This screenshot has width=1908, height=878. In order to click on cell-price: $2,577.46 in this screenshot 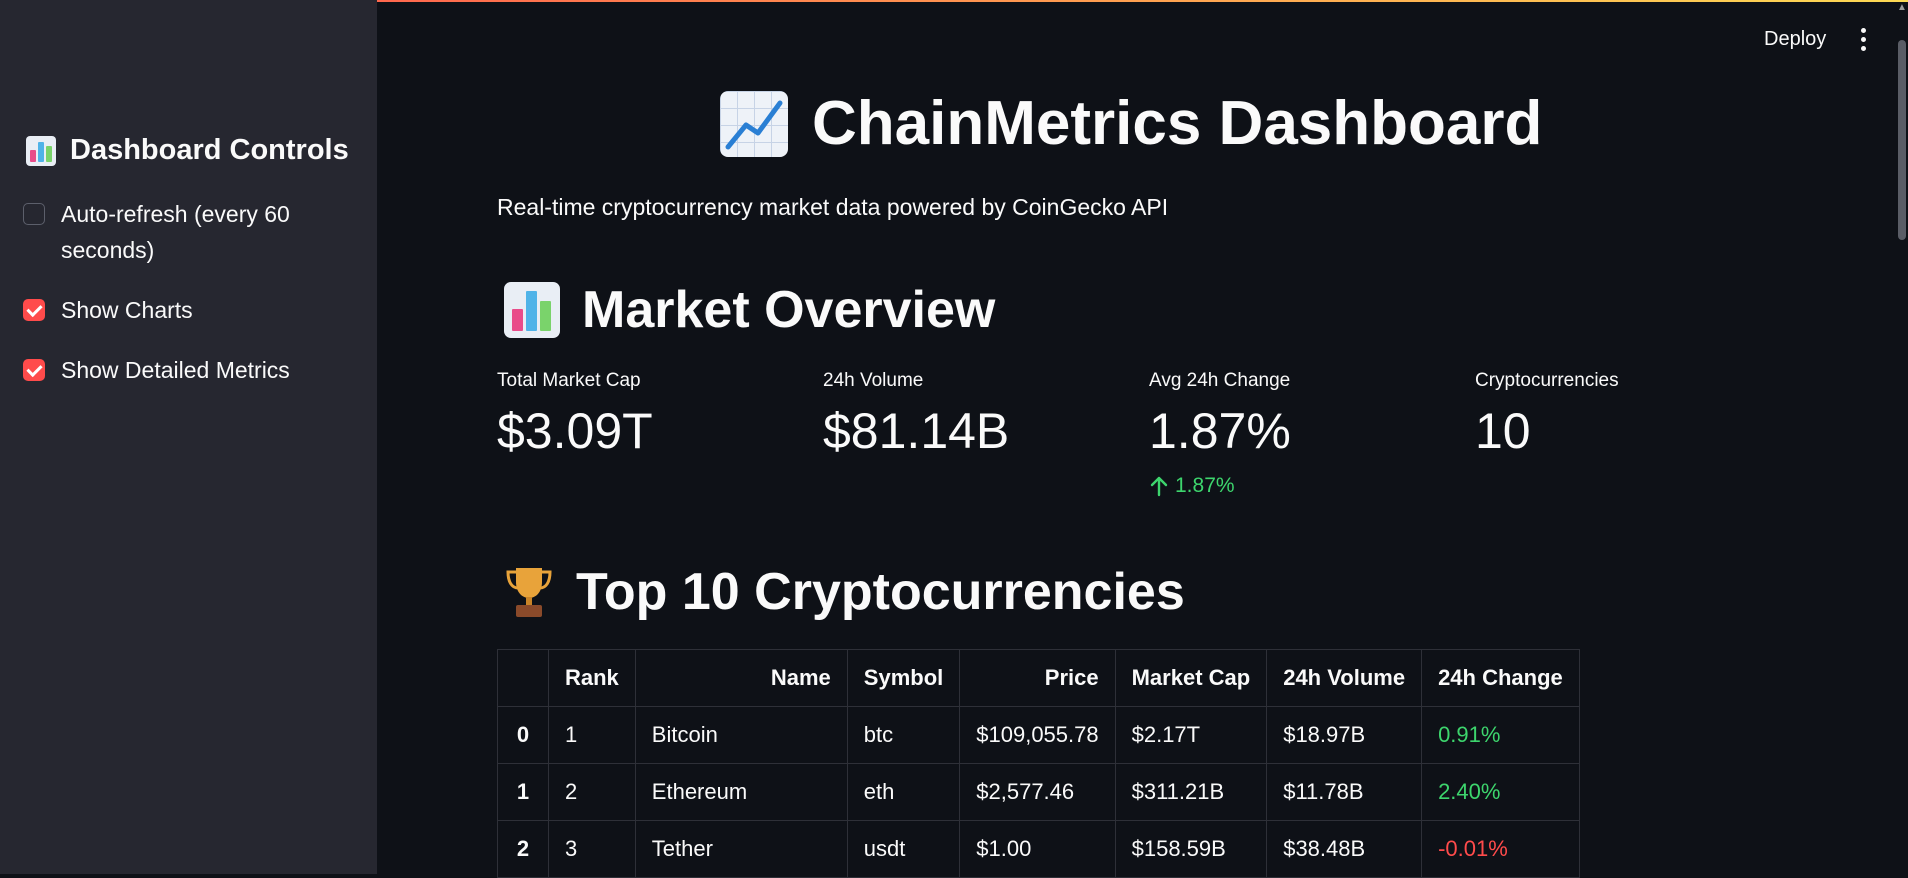, I will do `click(1037, 792)`.